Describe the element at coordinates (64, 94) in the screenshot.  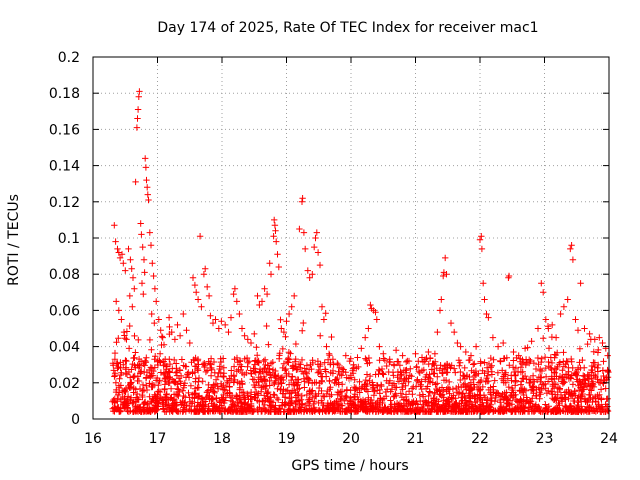
I see `y-tick-label: 0.18` at that location.